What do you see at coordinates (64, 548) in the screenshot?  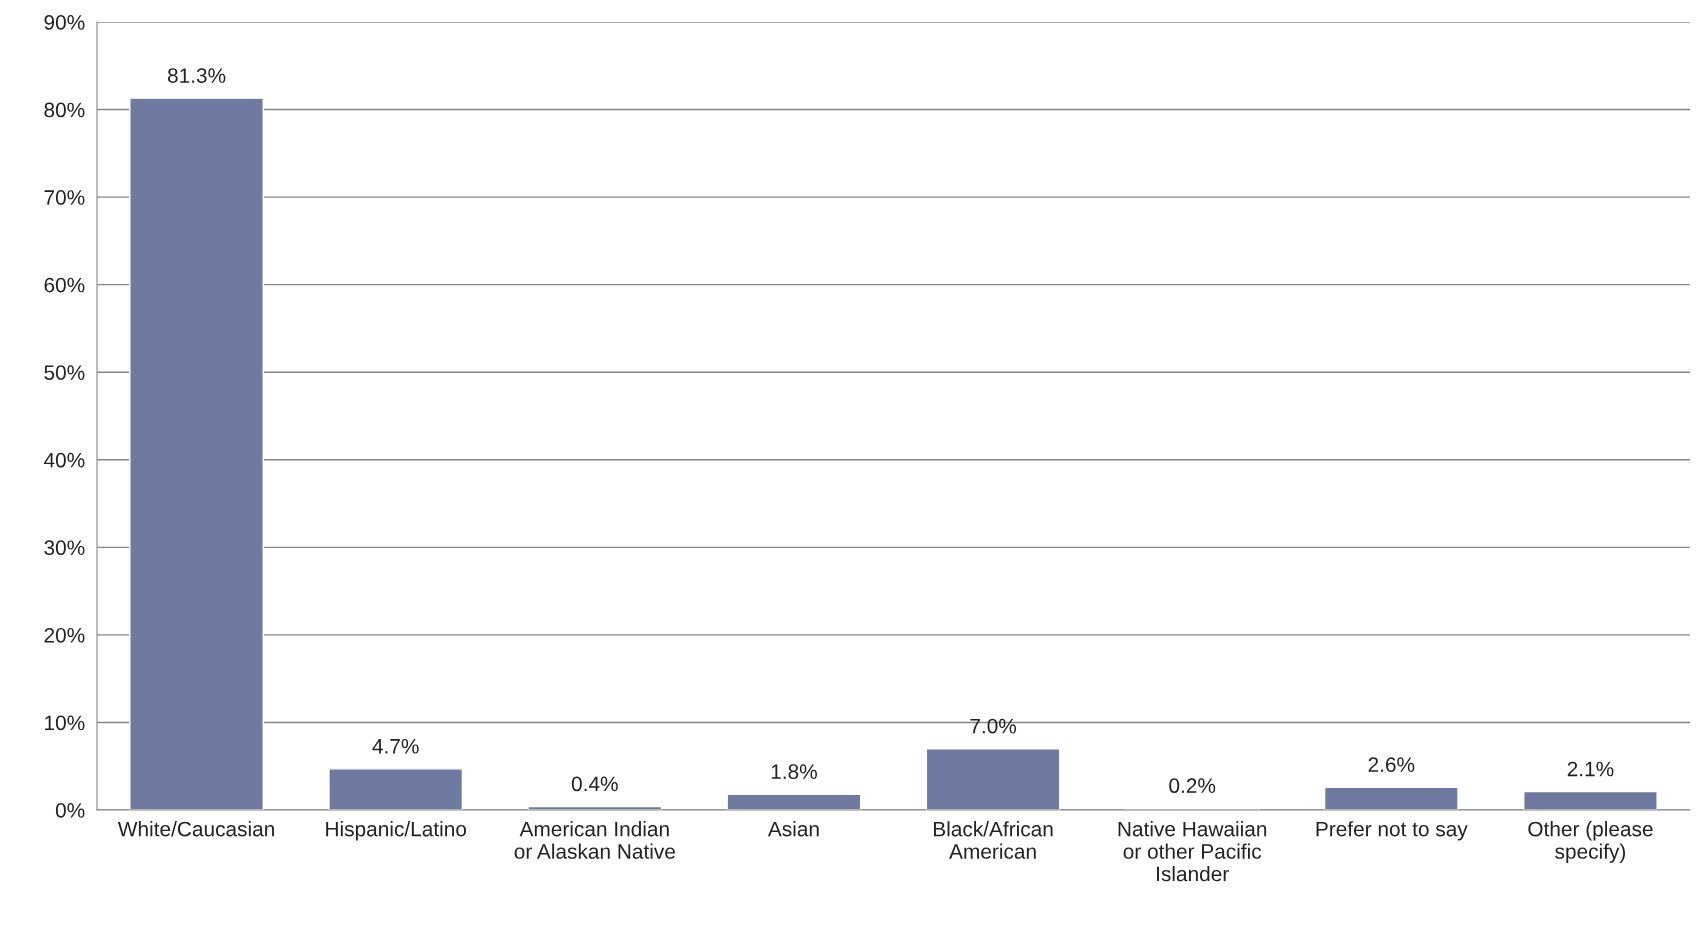 I see `y-tick-label: 30%` at bounding box center [64, 548].